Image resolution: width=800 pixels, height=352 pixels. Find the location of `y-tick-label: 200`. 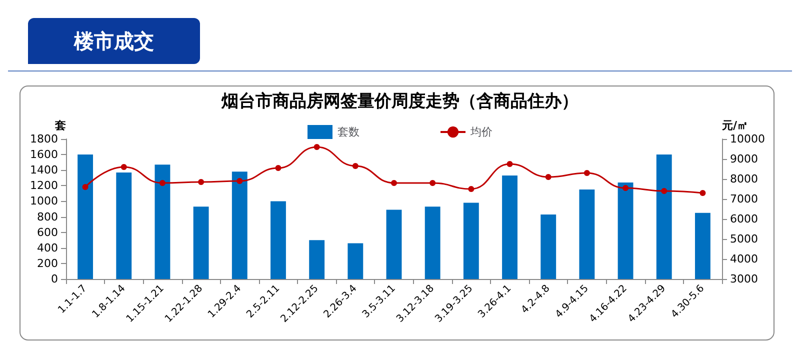

y-tick-label: 200 is located at coordinates (47, 263).